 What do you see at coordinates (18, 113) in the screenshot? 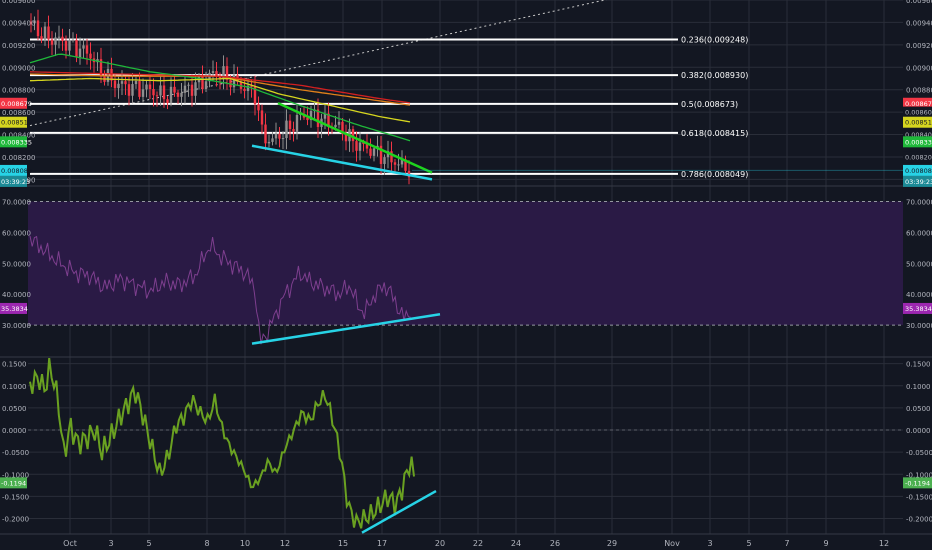
I see `price-tick-left: 0.008600` at bounding box center [18, 113].